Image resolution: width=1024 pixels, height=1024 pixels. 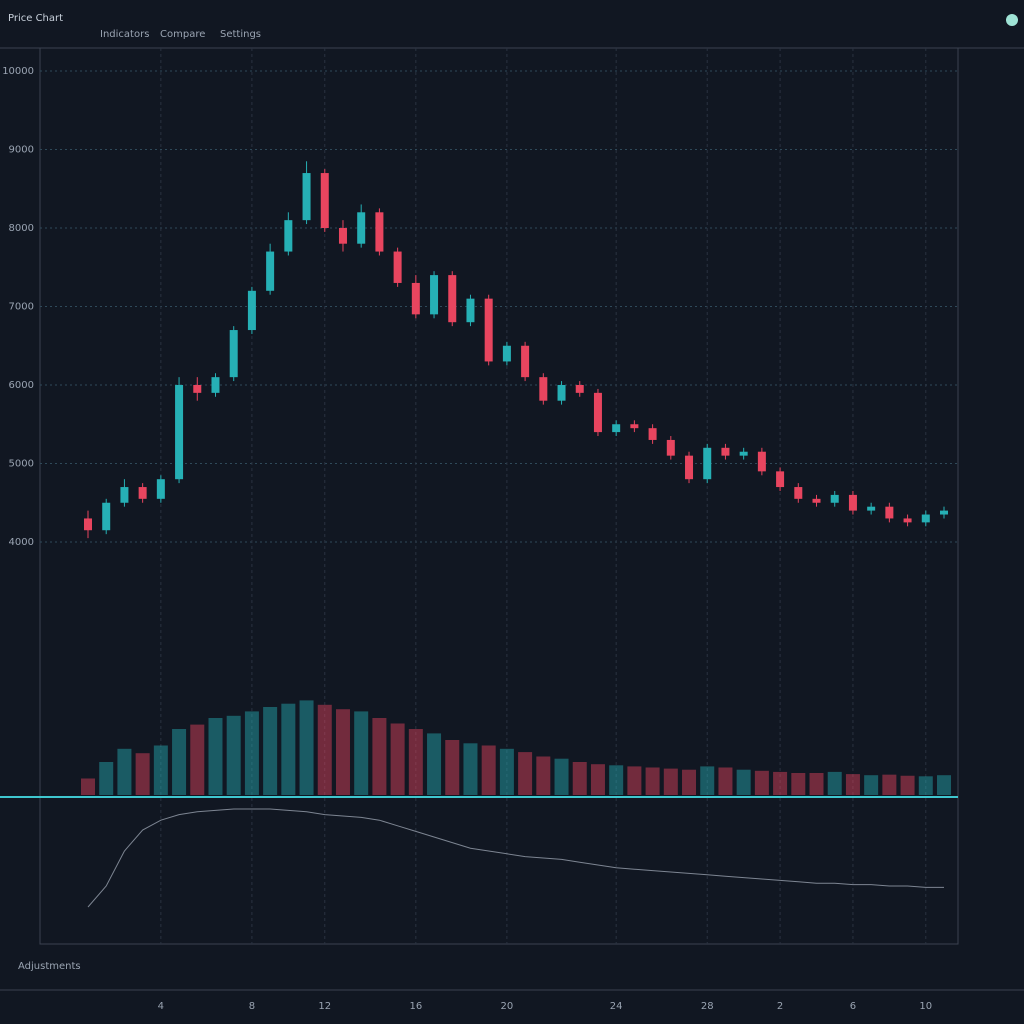 I want to click on y-tick-label: 4000, so click(x=21, y=542).